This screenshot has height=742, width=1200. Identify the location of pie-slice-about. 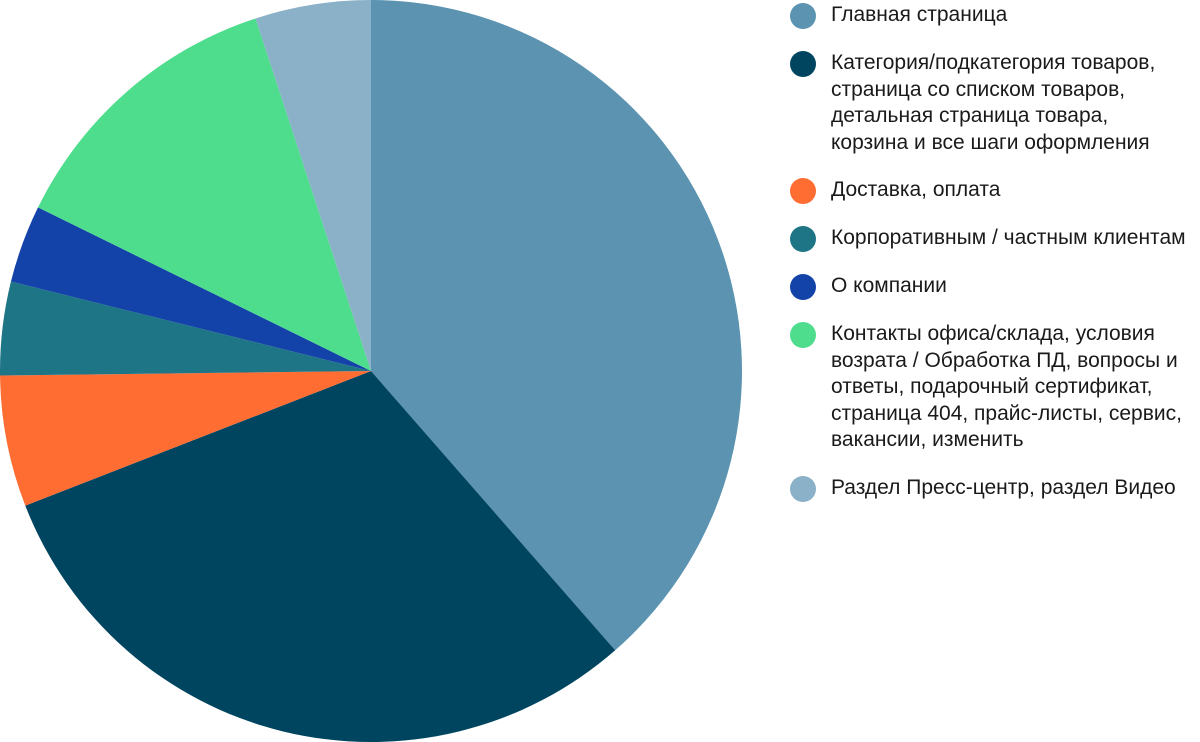
(190, 289).